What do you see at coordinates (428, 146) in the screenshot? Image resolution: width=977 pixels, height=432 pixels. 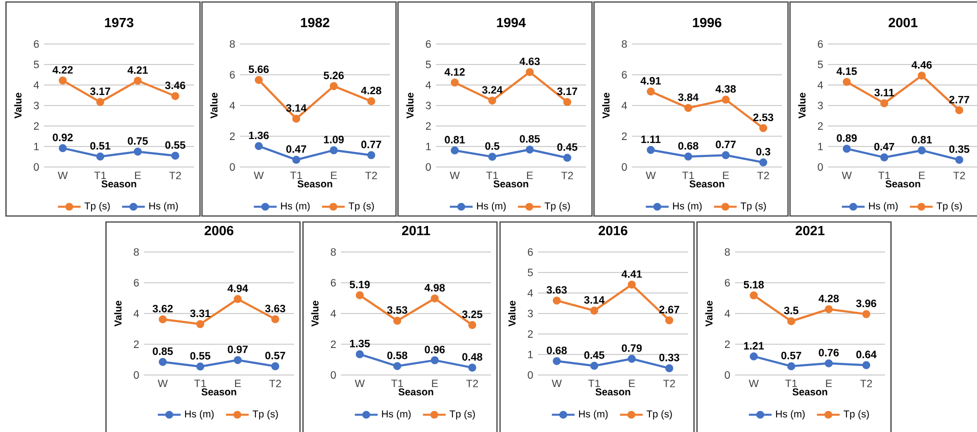 I see `y-tick-label: 1` at bounding box center [428, 146].